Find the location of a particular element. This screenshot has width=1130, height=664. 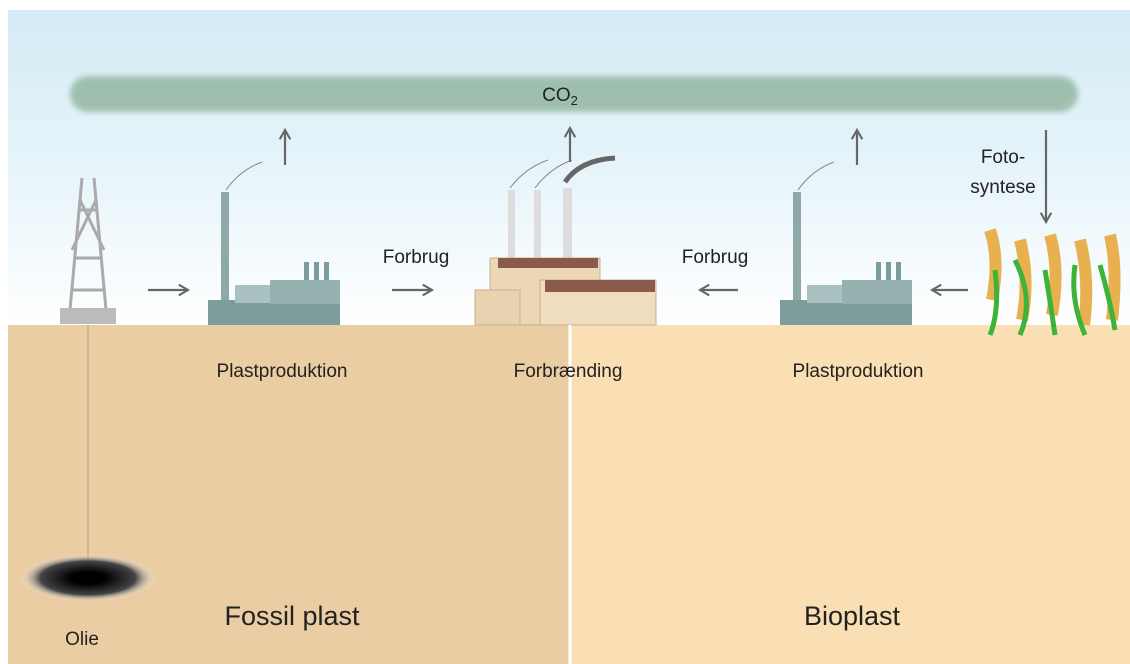

incineration-label: Forbrænding is located at coordinates (568, 371).